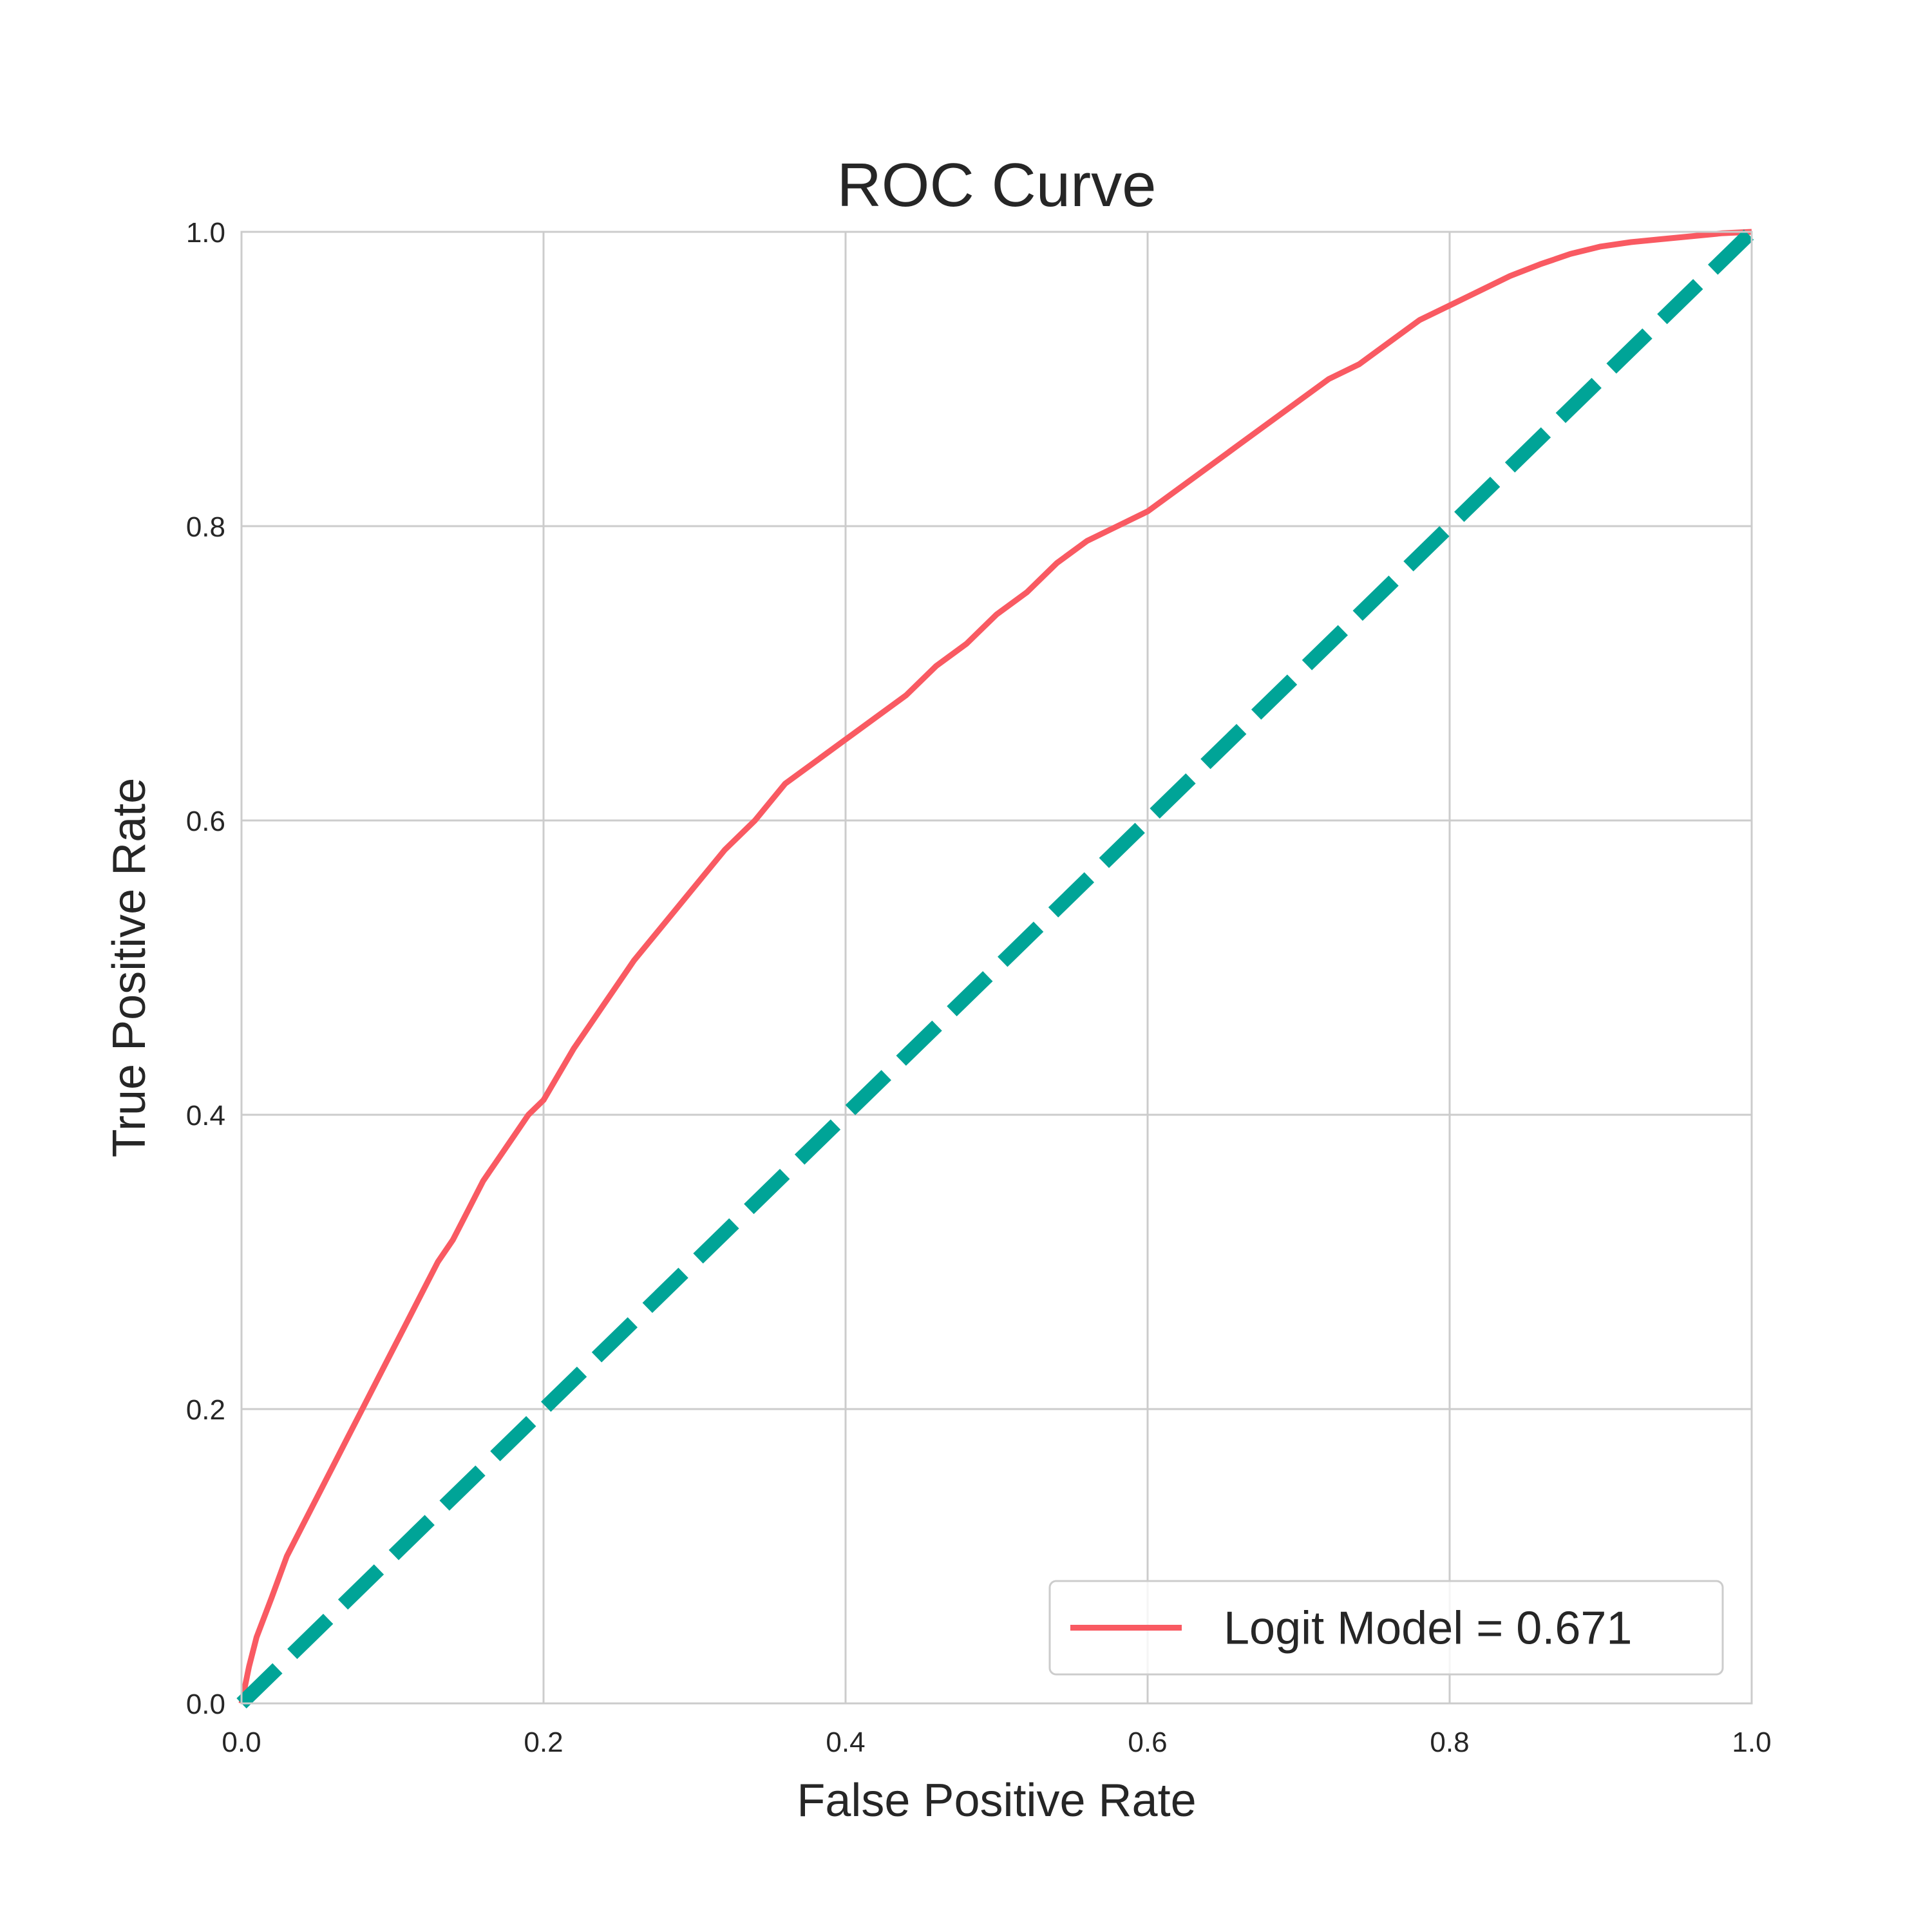 The image size is (1932, 1932). What do you see at coordinates (543, 1742) in the screenshot?
I see `x-tick-label: 0.2` at bounding box center [543, 1742].